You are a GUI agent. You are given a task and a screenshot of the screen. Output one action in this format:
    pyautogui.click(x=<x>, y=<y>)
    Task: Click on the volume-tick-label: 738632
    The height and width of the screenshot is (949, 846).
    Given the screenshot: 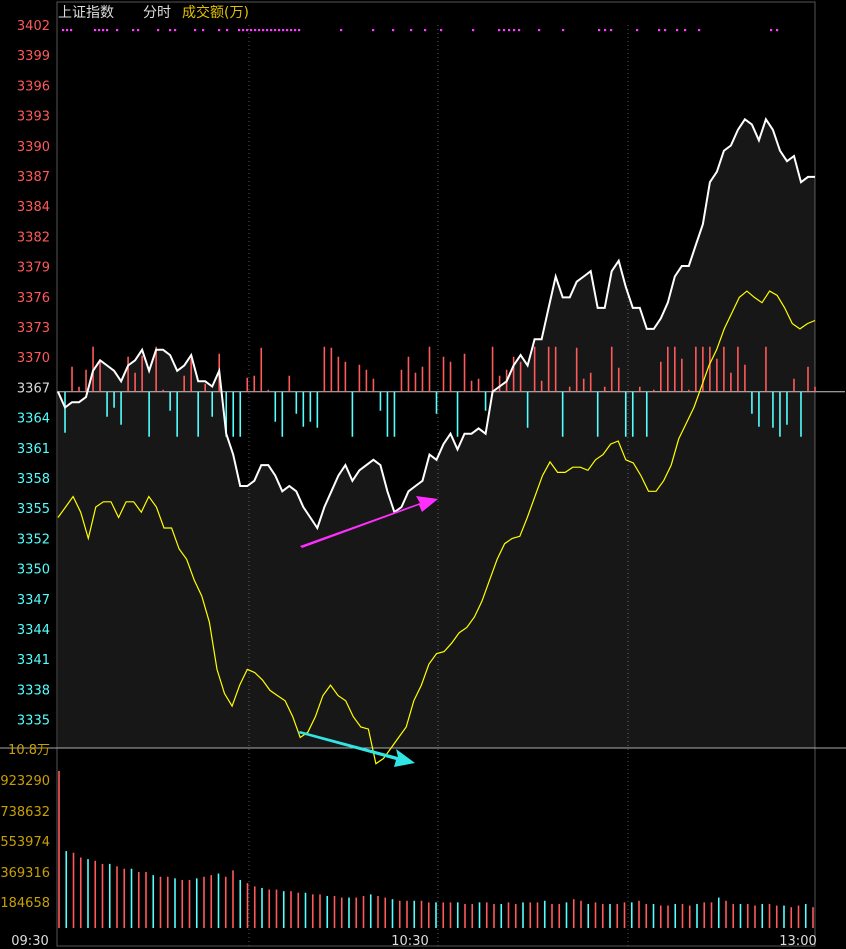 What is the action you would take?
    pyautogui.click(x=25, y=812)
    